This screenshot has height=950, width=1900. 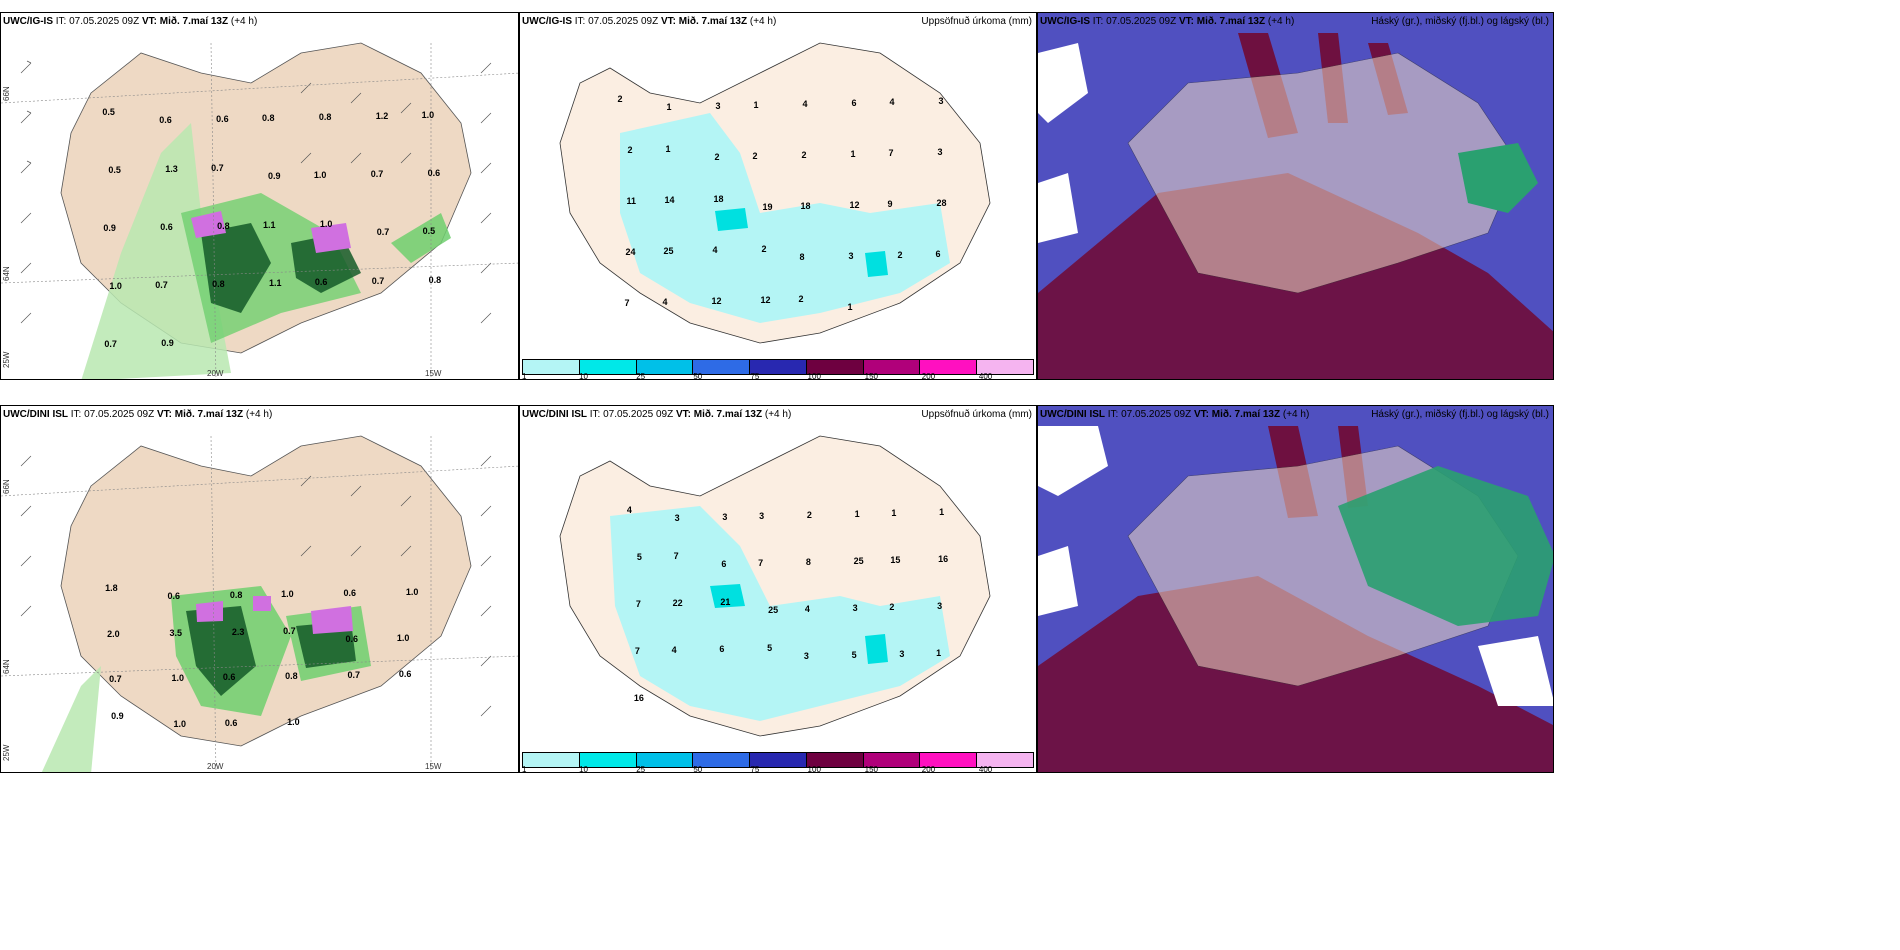 What do you see at coordinates (266, 591) in the screenshot?
I see `iceland-land` at bounding box center [266, 591].